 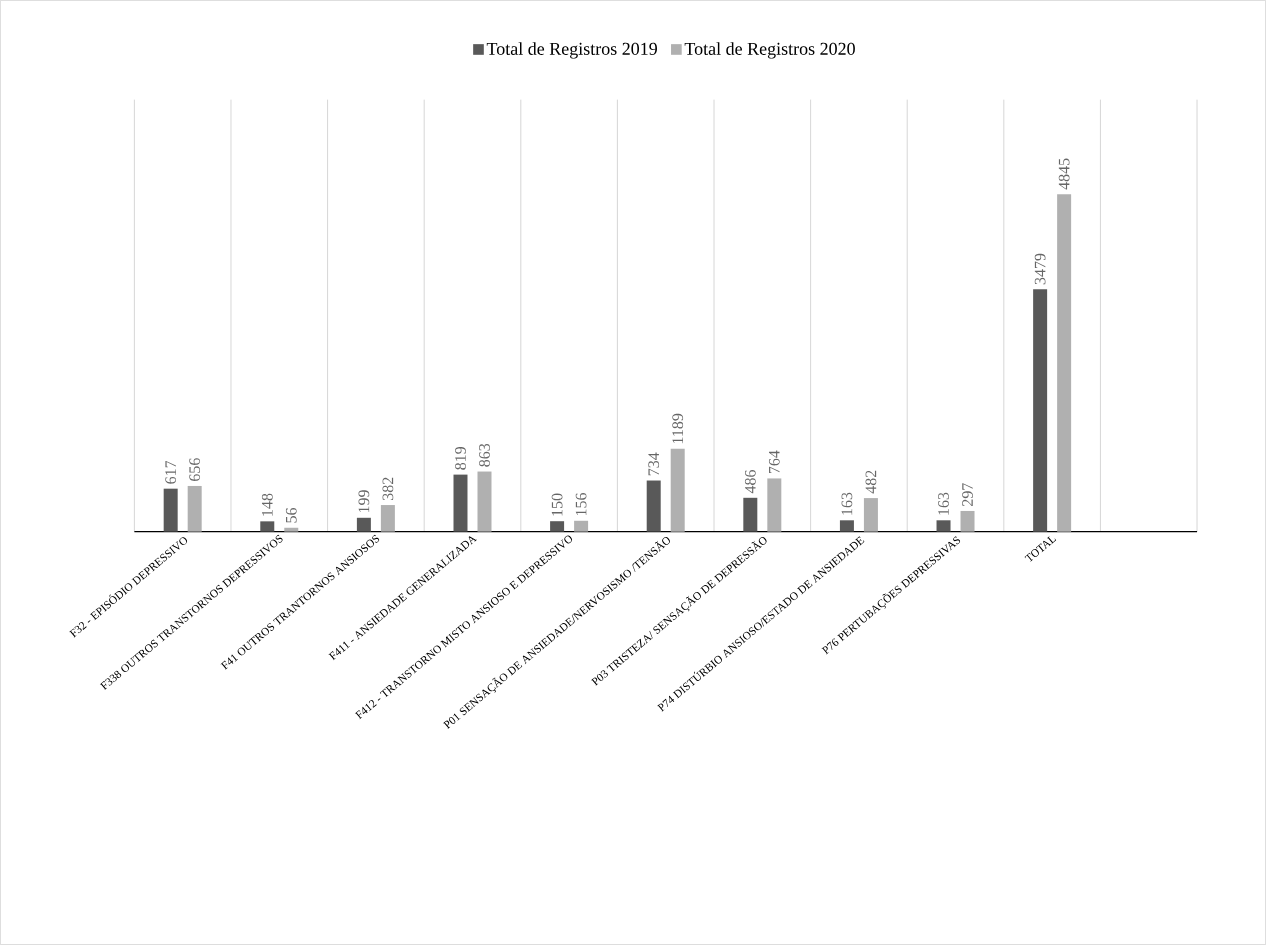 I want to click on legend-label: Total de Registros 2019, so click(x=571, y=50).